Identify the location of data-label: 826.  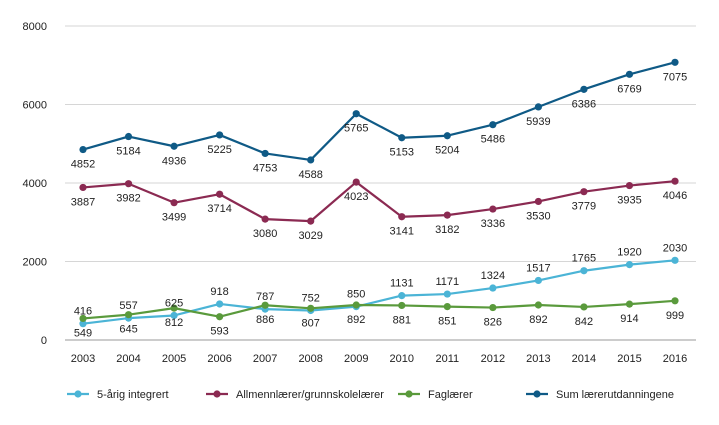
(493, 323).